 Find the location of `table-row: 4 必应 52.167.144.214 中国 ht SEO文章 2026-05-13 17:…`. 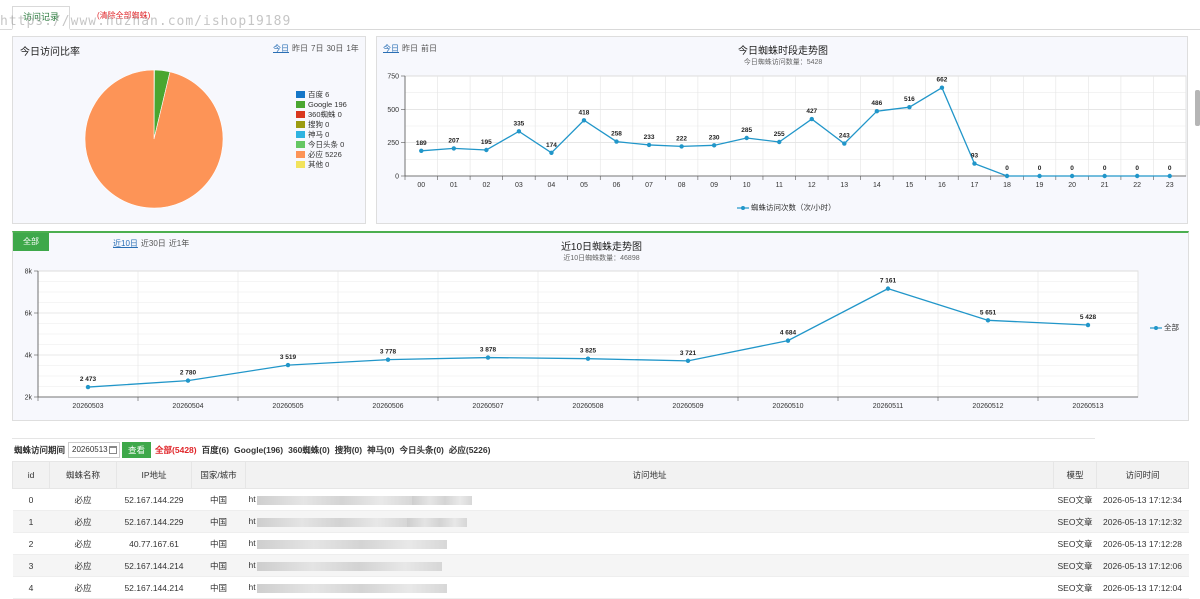

table-row: 4 必应 52.167.144.214 中国 ht SEO文章 2026-05-13 17:… is located at coordinates (600, 587).